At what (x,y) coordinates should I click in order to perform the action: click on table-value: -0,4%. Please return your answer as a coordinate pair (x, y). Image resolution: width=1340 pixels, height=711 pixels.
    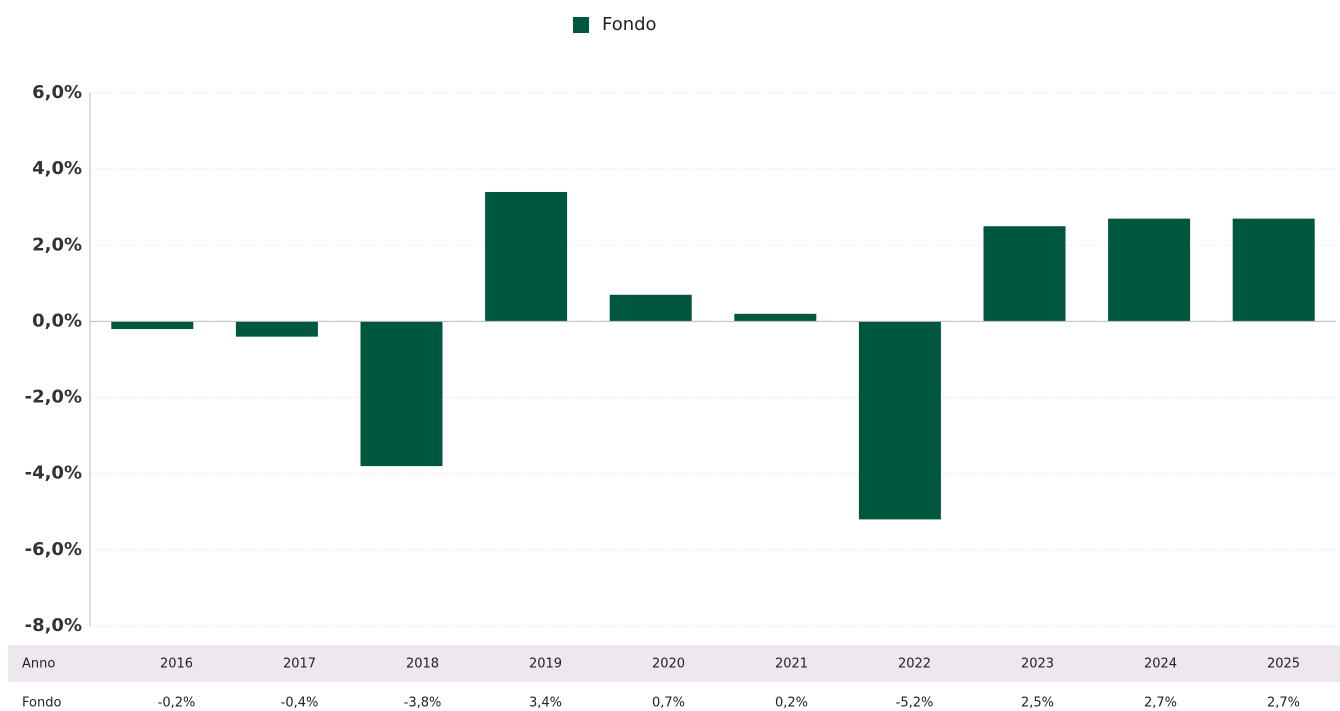
    Looking at the image, I should click on (300, 703).